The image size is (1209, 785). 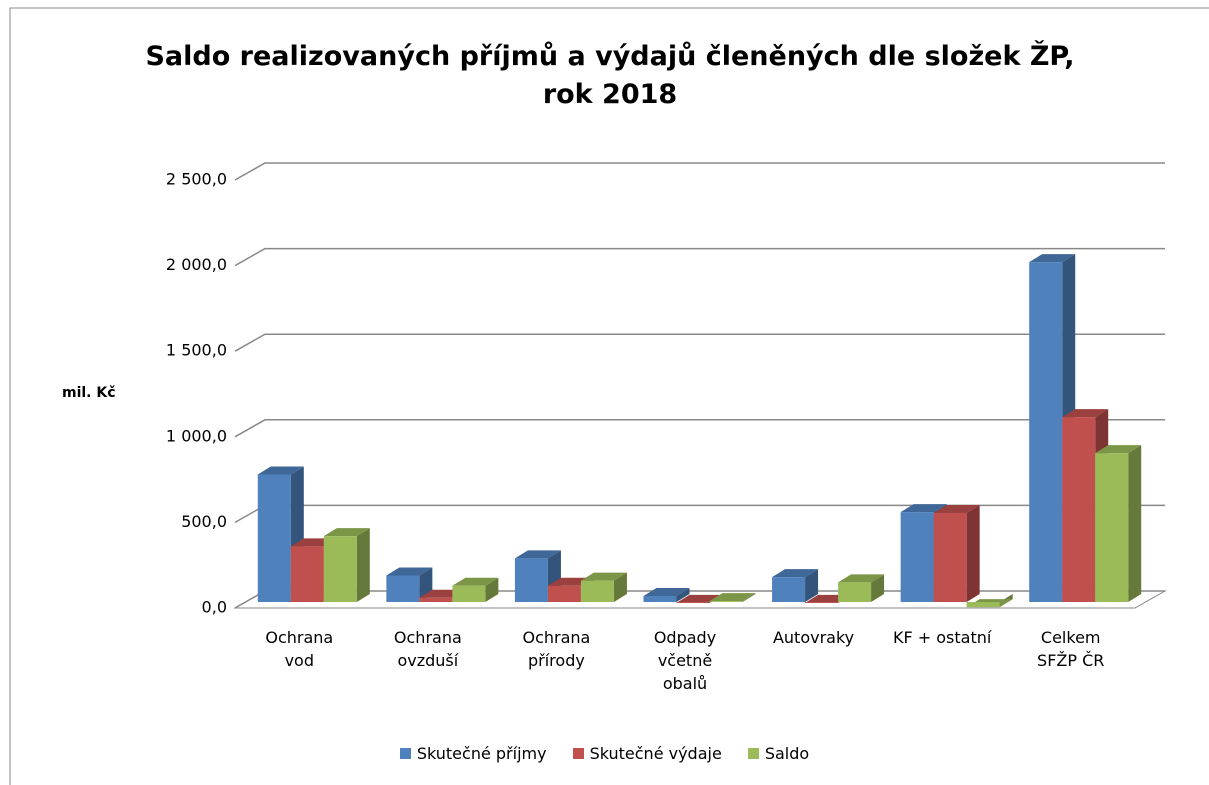 I want to click on legend-item: Skutečné výdaje, so click(x=647, y=753).